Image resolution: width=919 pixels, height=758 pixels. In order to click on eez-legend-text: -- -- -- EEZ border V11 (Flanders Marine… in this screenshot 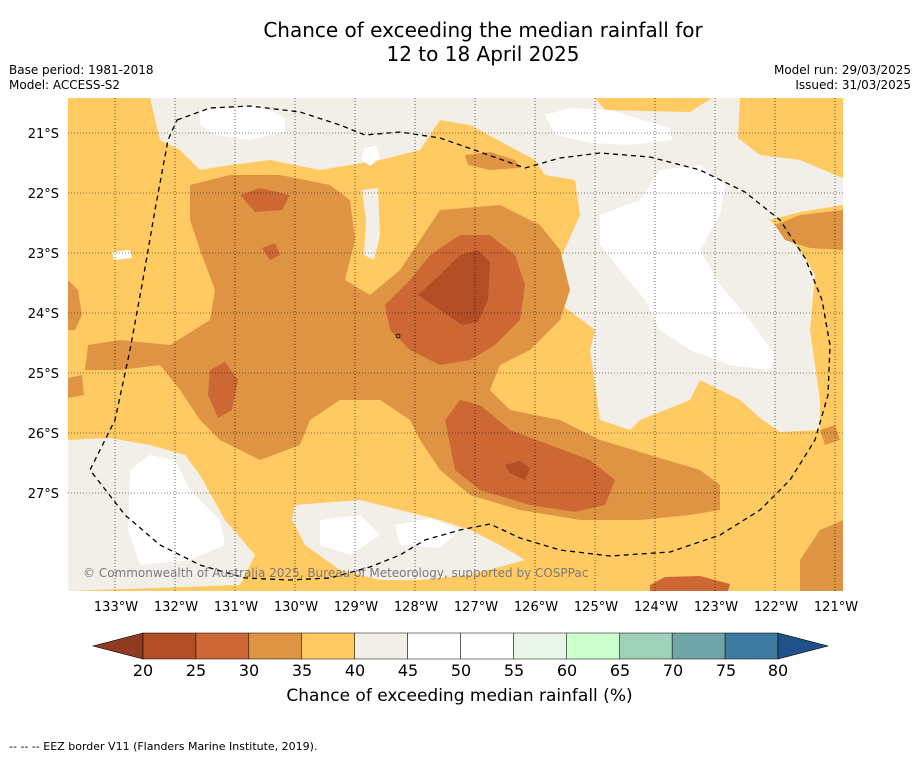, I will do `click(163, 746)`.